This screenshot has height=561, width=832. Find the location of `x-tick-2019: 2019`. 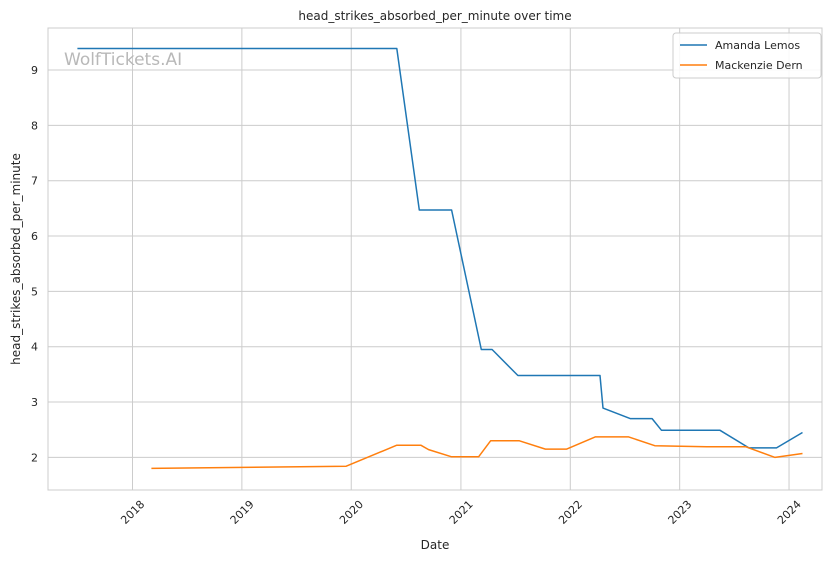

x-tick-2019: 2019 is located at coordinates (242, 512).